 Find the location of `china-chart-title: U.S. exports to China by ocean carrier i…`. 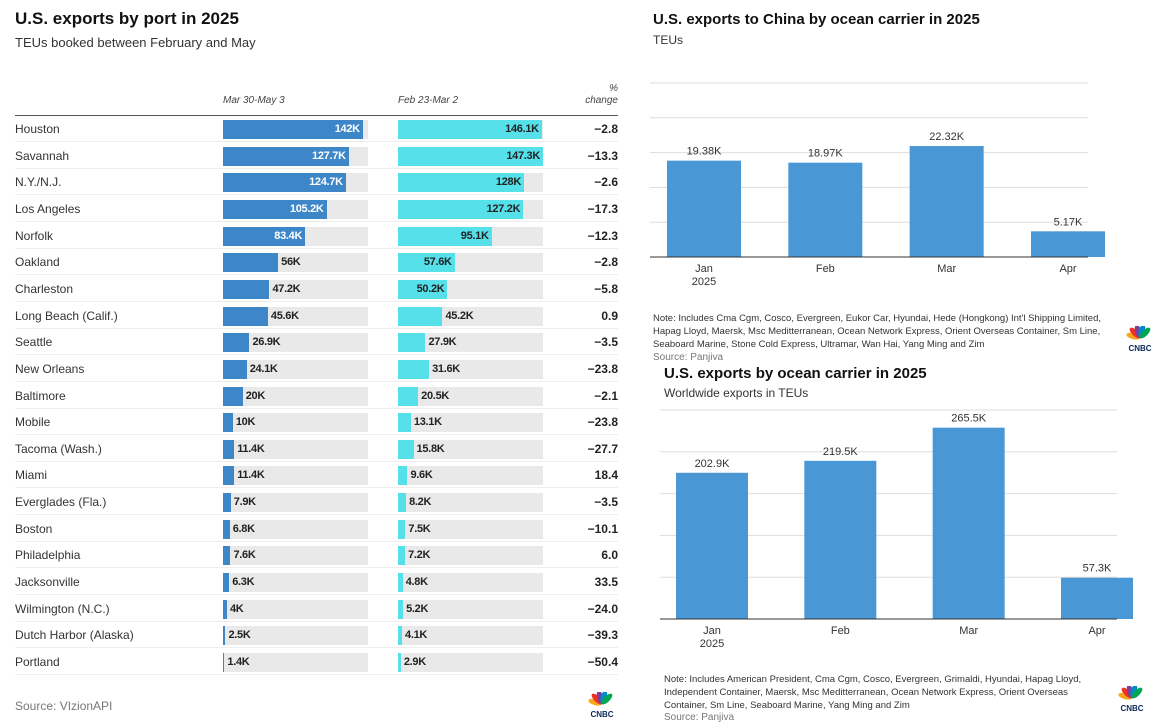

china-chart-title: U.S. exports to China by ocean carrier i… is located at coordinates (816, 19).